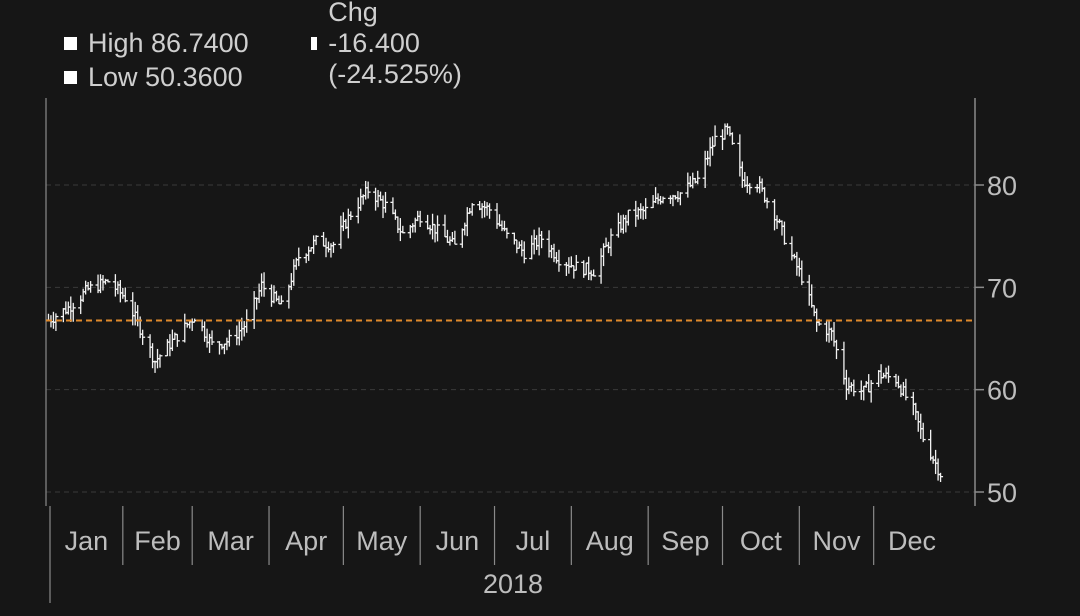  What do you see at coordinates (156, 43) in the screenshot?
I see `legend-high: High 86.7400` at bounding box center [156, 43].